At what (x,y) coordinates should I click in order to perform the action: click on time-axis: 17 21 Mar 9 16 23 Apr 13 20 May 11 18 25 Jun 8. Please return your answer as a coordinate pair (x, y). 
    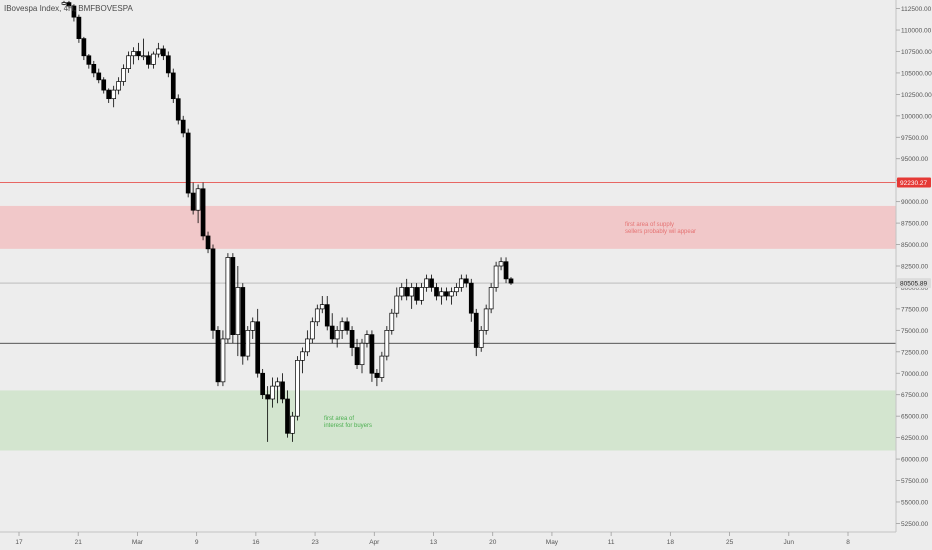
    Looking at the image, I should click on (432, 539).